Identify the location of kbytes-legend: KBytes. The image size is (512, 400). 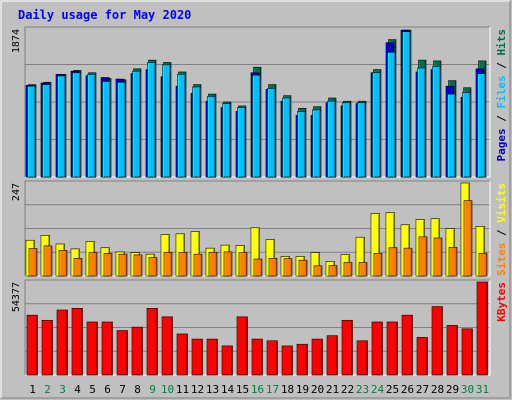
(501, 302).